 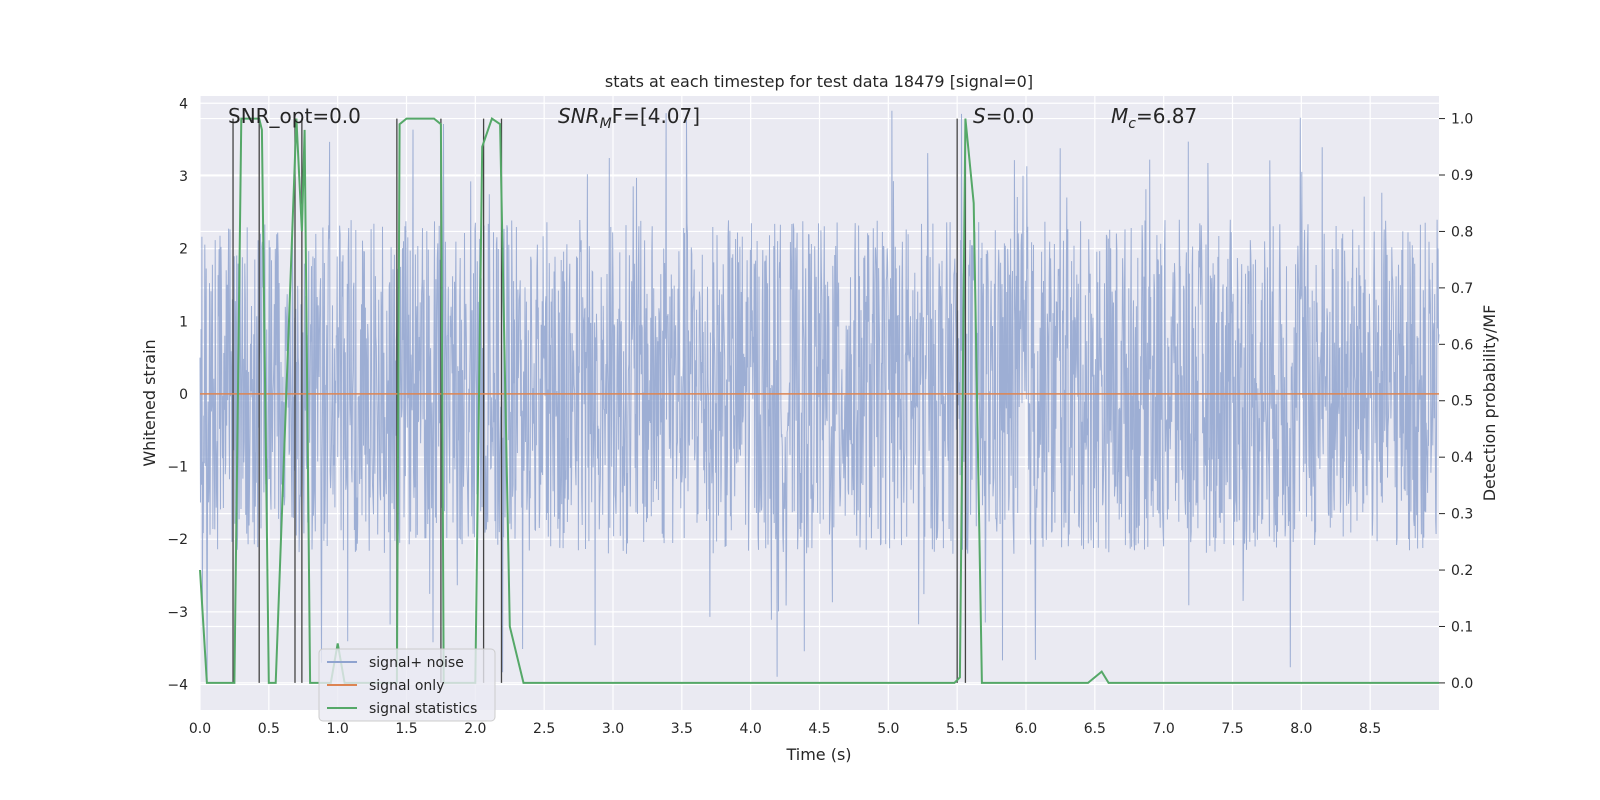 I want to click on x-tick-label: 6.0, so click(x=1026, y=729).